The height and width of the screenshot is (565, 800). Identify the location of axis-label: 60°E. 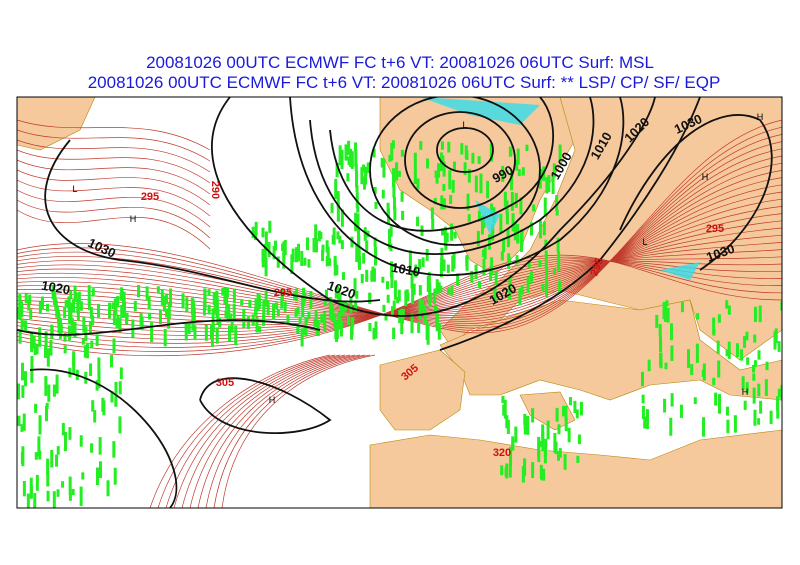
(792, 125).